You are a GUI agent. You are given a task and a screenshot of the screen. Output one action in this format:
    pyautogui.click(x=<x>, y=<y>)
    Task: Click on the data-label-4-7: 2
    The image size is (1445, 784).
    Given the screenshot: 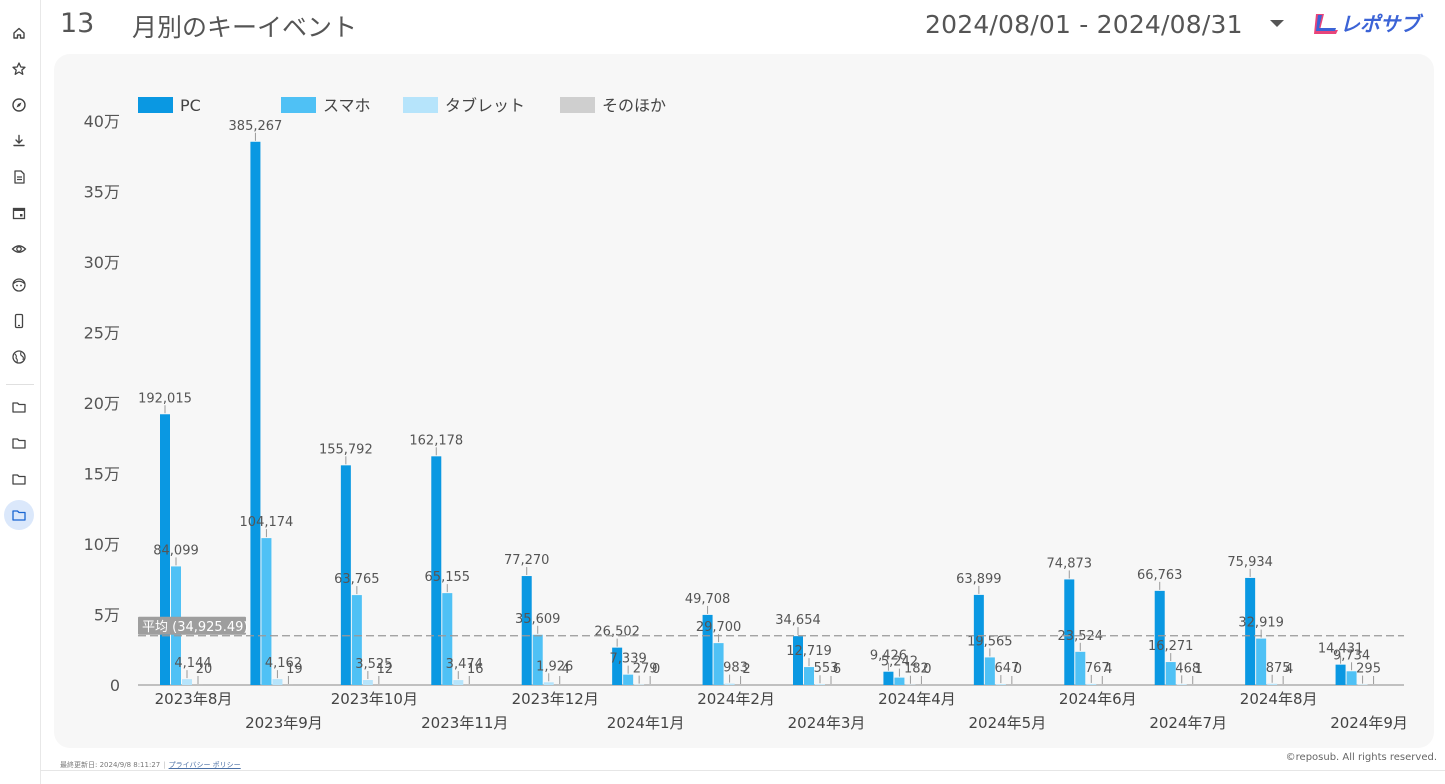 What is the action you would take?
    pyautogui.click(x=746, y=669)
    